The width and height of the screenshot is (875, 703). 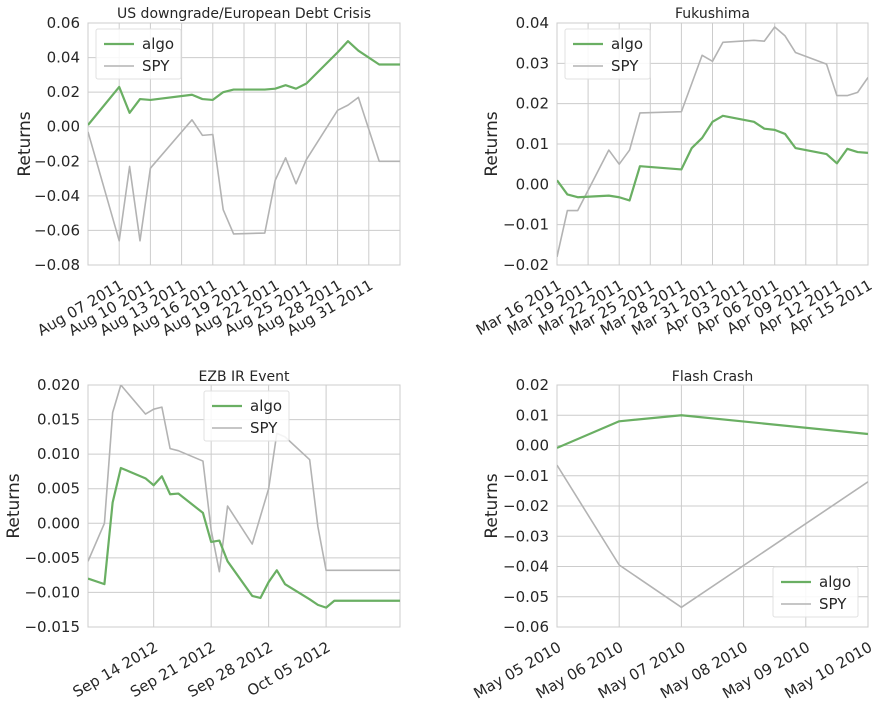 I want to click on y-tick-label: 0.06, so click(x=63, y=23).